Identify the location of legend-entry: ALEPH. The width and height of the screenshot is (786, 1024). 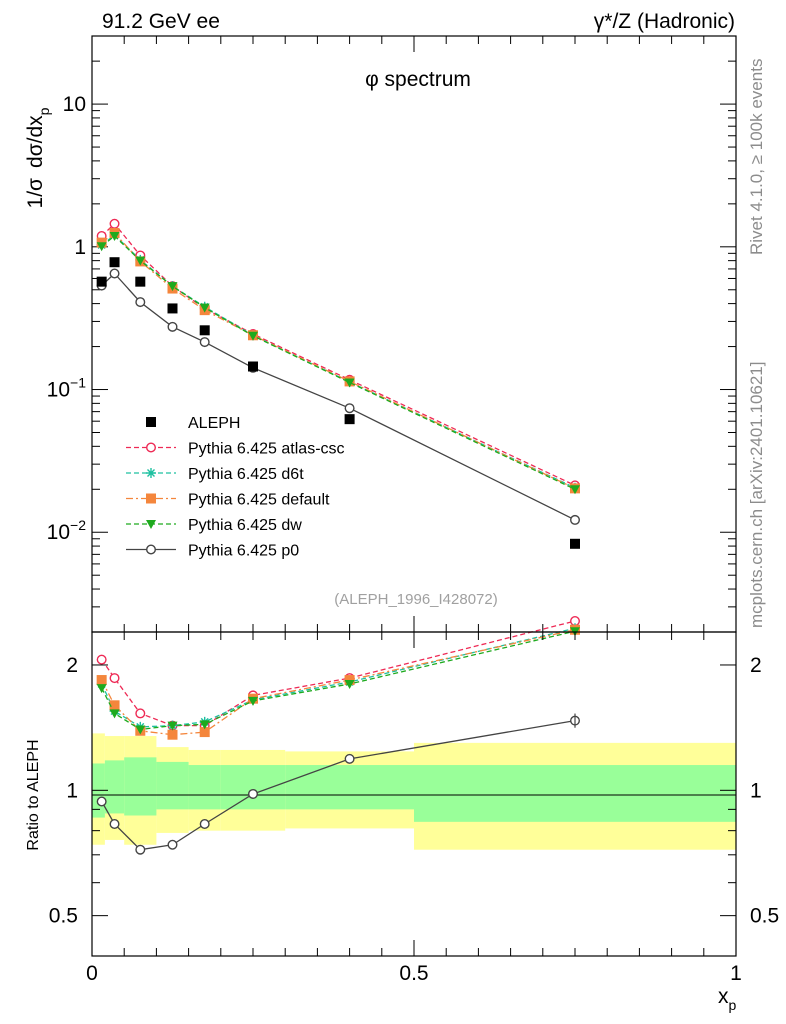
(193, 423).